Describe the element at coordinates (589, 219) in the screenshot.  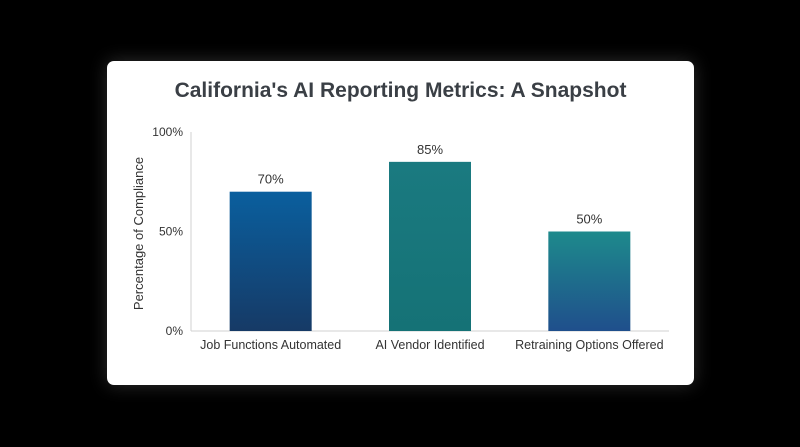
I see `data-label-2: 50%` at that location.